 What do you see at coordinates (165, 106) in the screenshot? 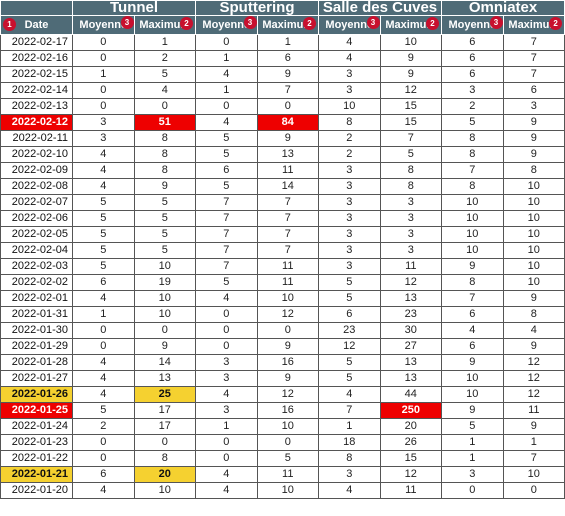
I see `tunnel-maximum-cell: 0` at bounding box center [165, 106].